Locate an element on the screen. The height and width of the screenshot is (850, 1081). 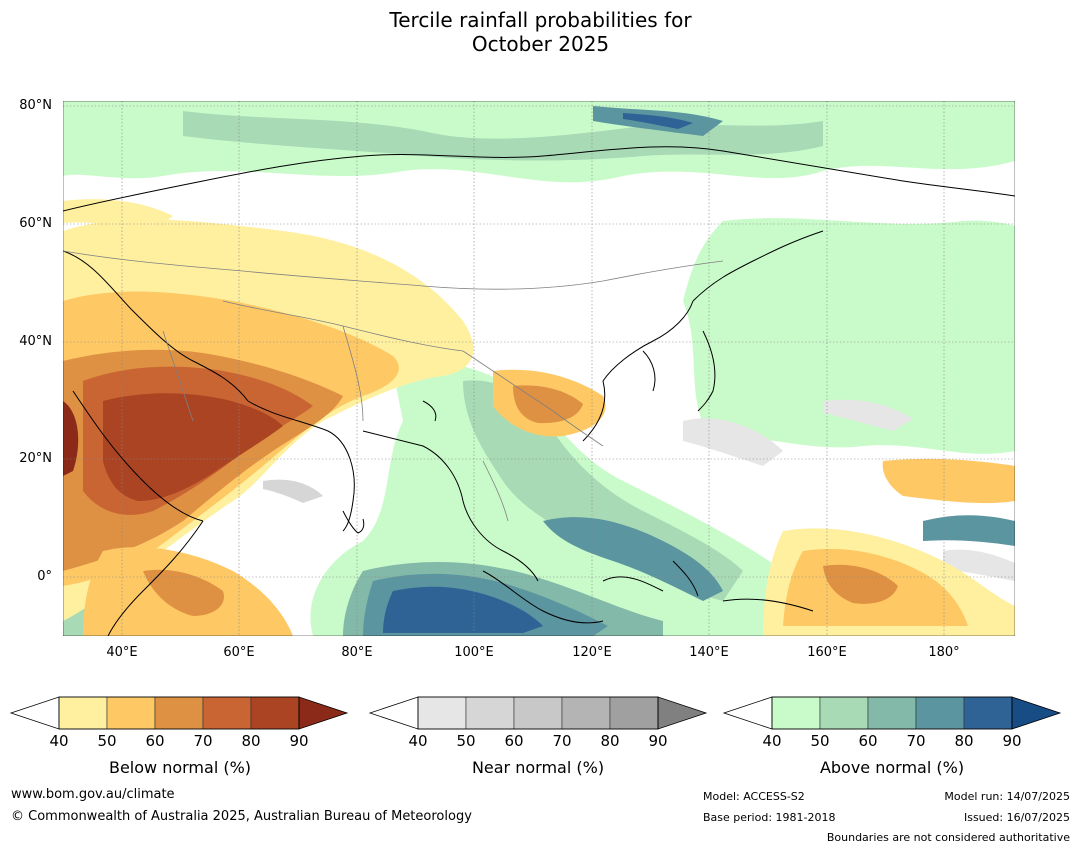
lon-label-40e: 40°E is located at coordinates (122, 652).